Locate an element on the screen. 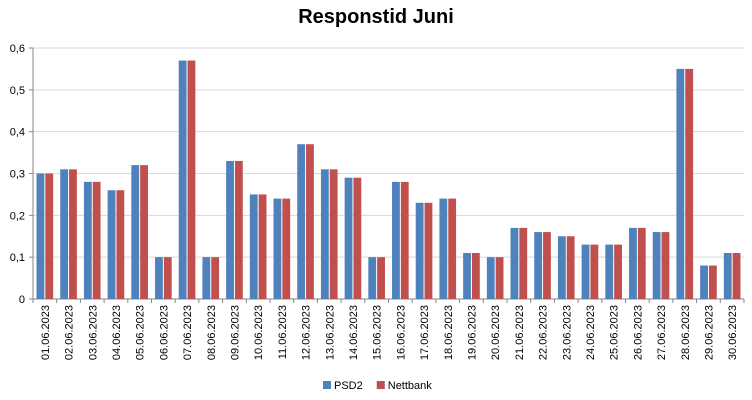 Image resolution: width=752 pixels, height=400 pixels. x-tick-label: 19.06.2023 is located at coordinates (472, 332).